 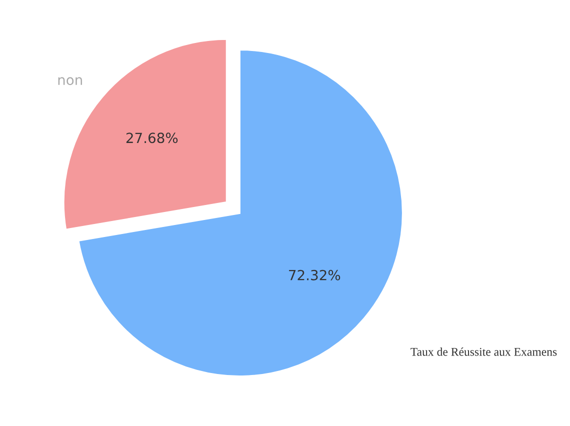 I want to click on data-label: 72.32%, so click(x=314, y=275).